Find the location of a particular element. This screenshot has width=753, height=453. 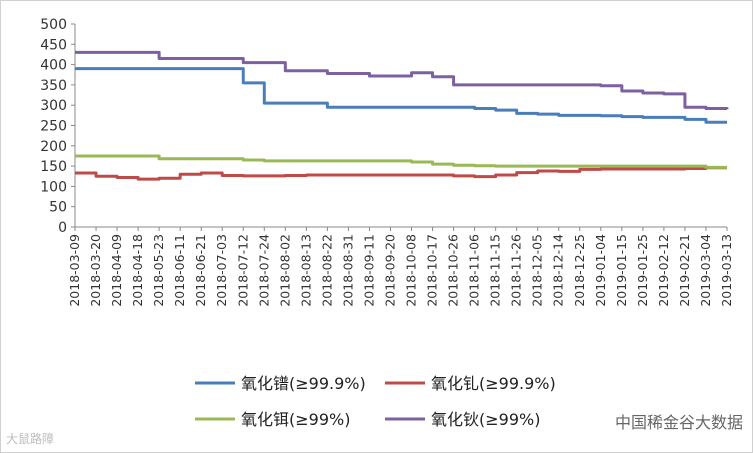

y-tick-label: 250 is located at coordinates (53, 127).